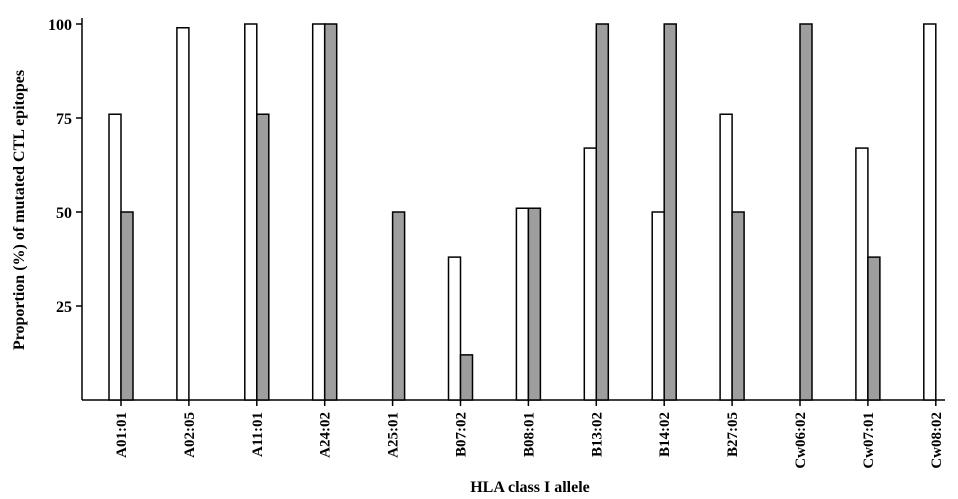  I want to click on x-tick-label: A11:01, so click(258, 434).